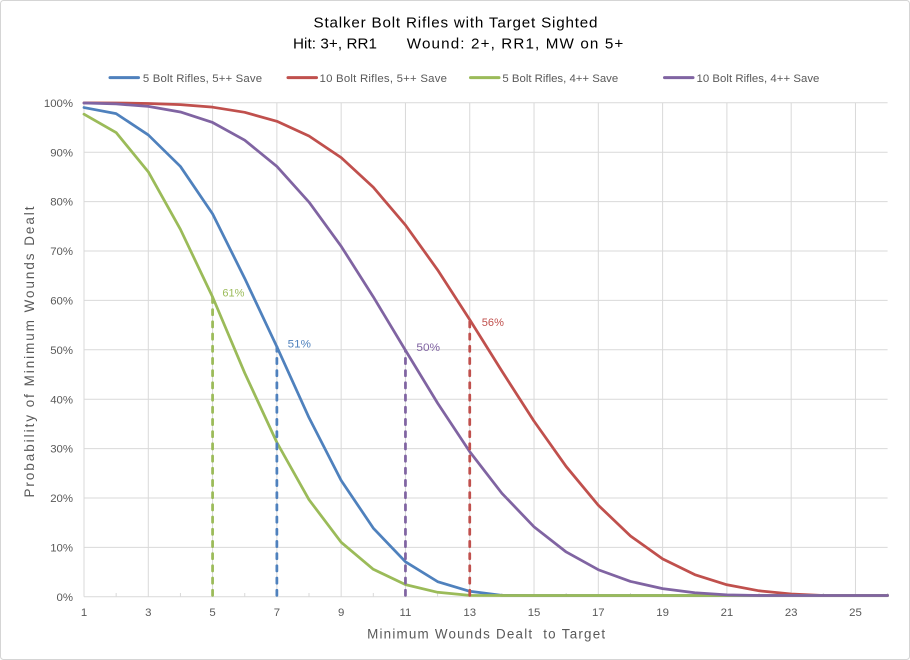  I want to click on svg-text: 15, so click(534, 613).